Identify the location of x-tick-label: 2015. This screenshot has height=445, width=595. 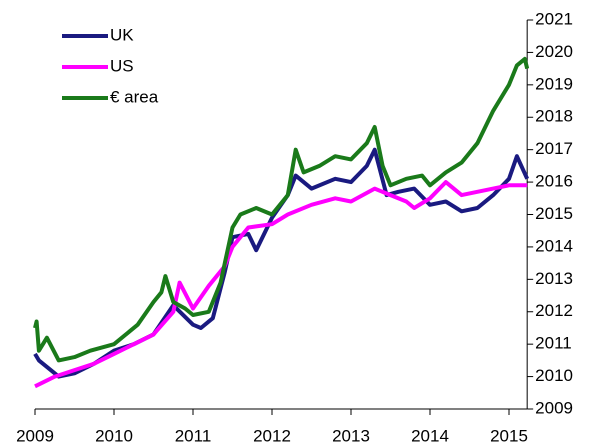
(509, 435).